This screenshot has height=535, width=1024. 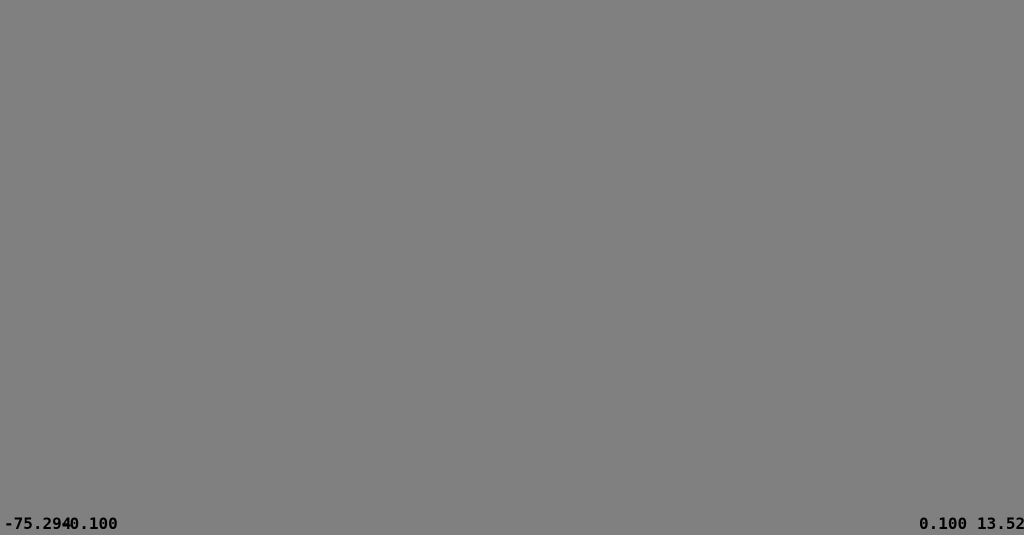 I want to click on colorbar-data-max-label: 13.524, so click(x=1000, y=523).